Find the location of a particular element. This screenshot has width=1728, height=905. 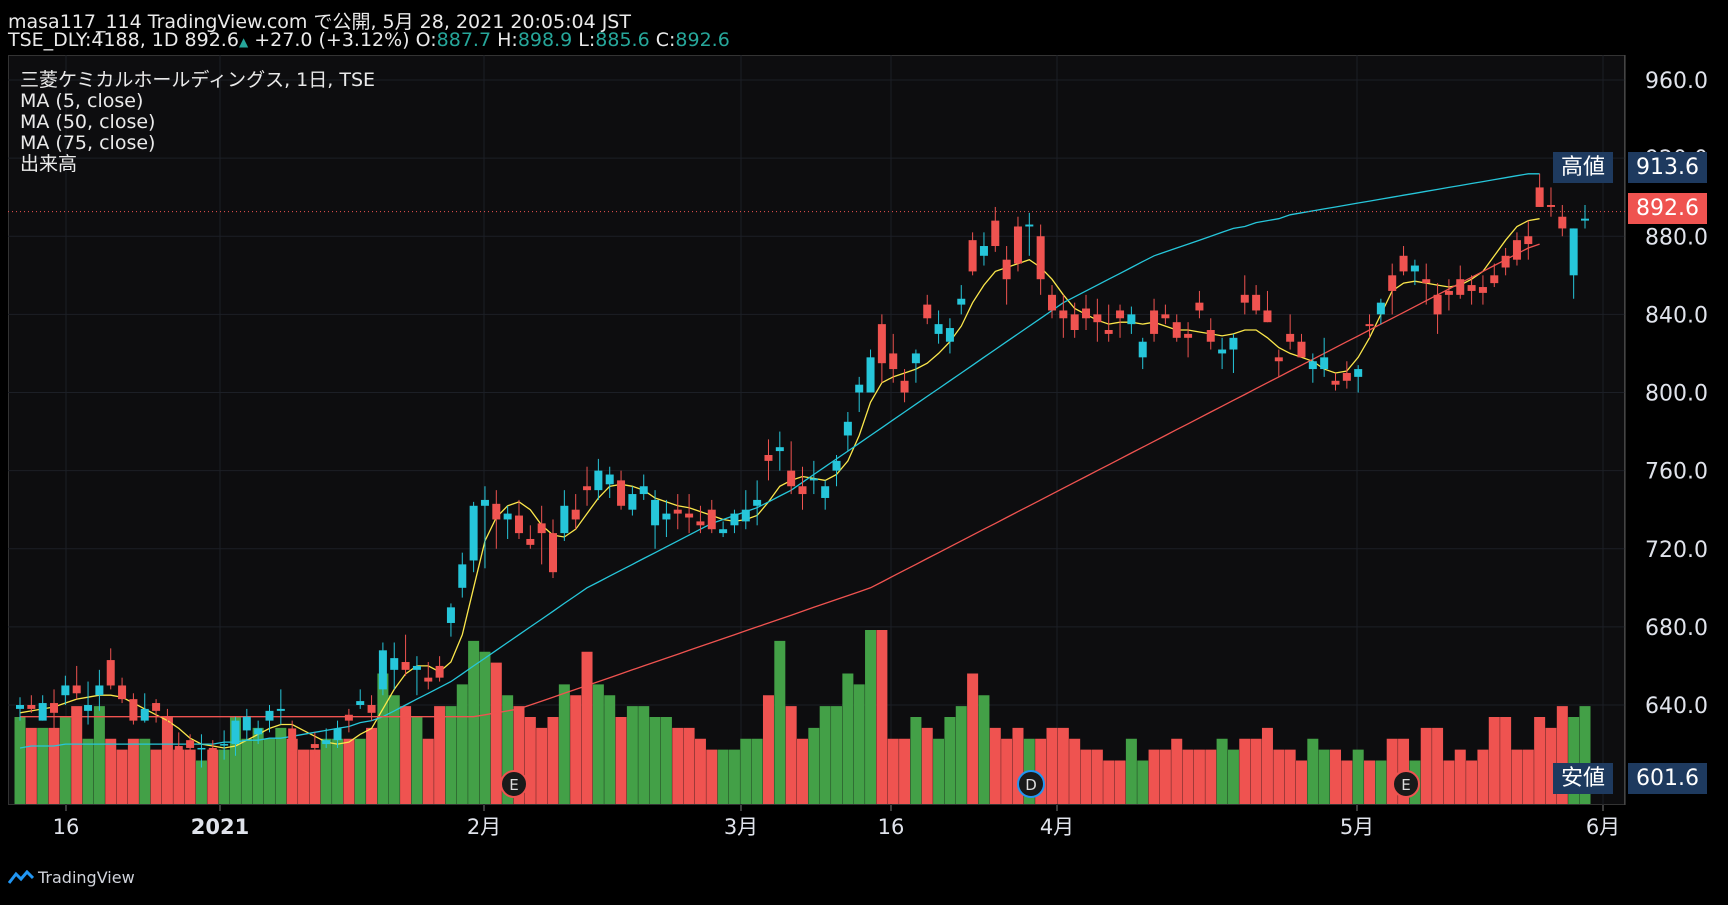

legend-ma50: MA (50, close) is located at coordinates (88, 122).